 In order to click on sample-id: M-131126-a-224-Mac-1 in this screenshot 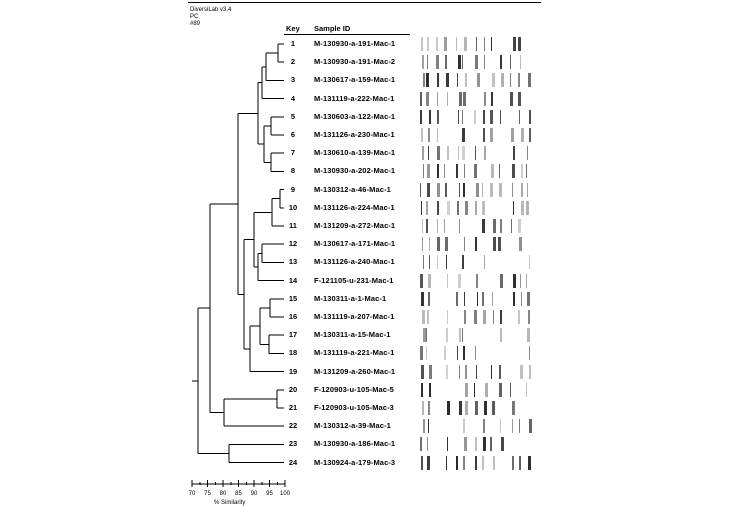, I will do `click(354, 207)`.